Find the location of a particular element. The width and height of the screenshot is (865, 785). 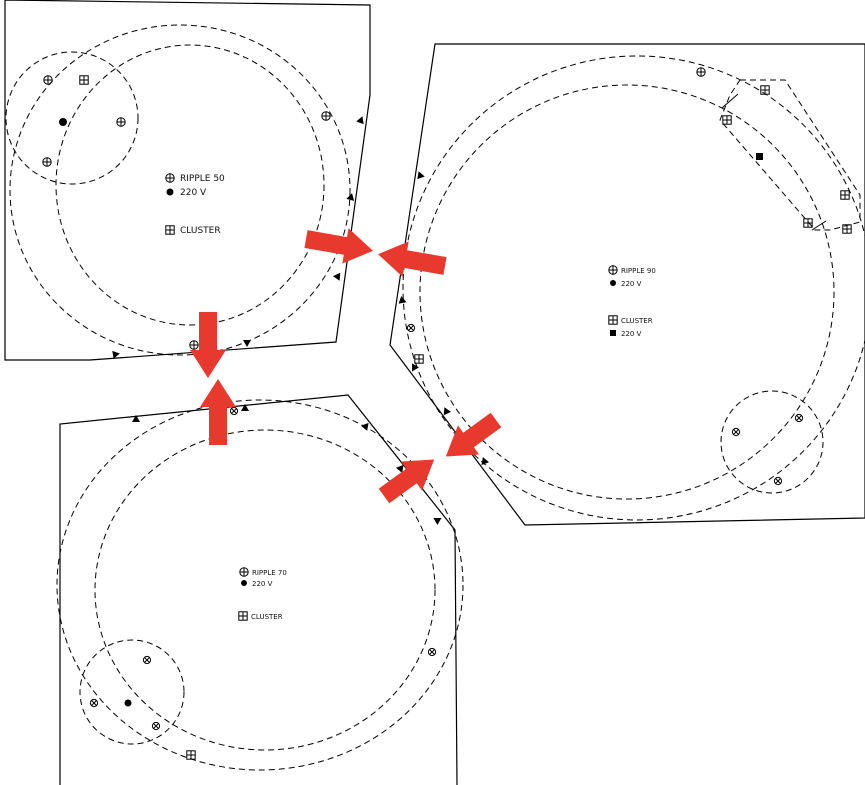

arrow-down-icon is located at coordinates (208, 345).